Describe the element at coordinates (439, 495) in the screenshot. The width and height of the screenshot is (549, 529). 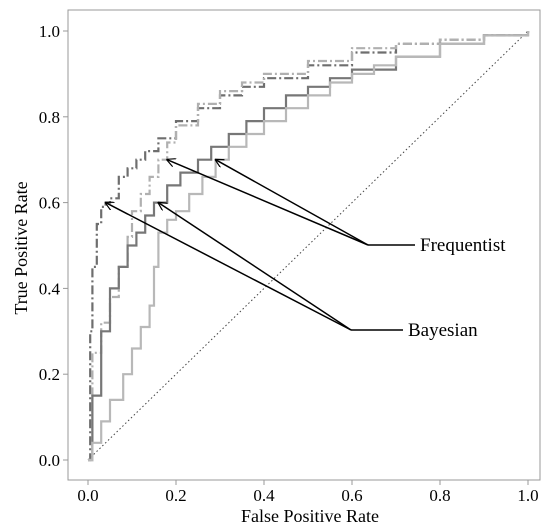
I see `x-tick-label: 0.8` at that location.